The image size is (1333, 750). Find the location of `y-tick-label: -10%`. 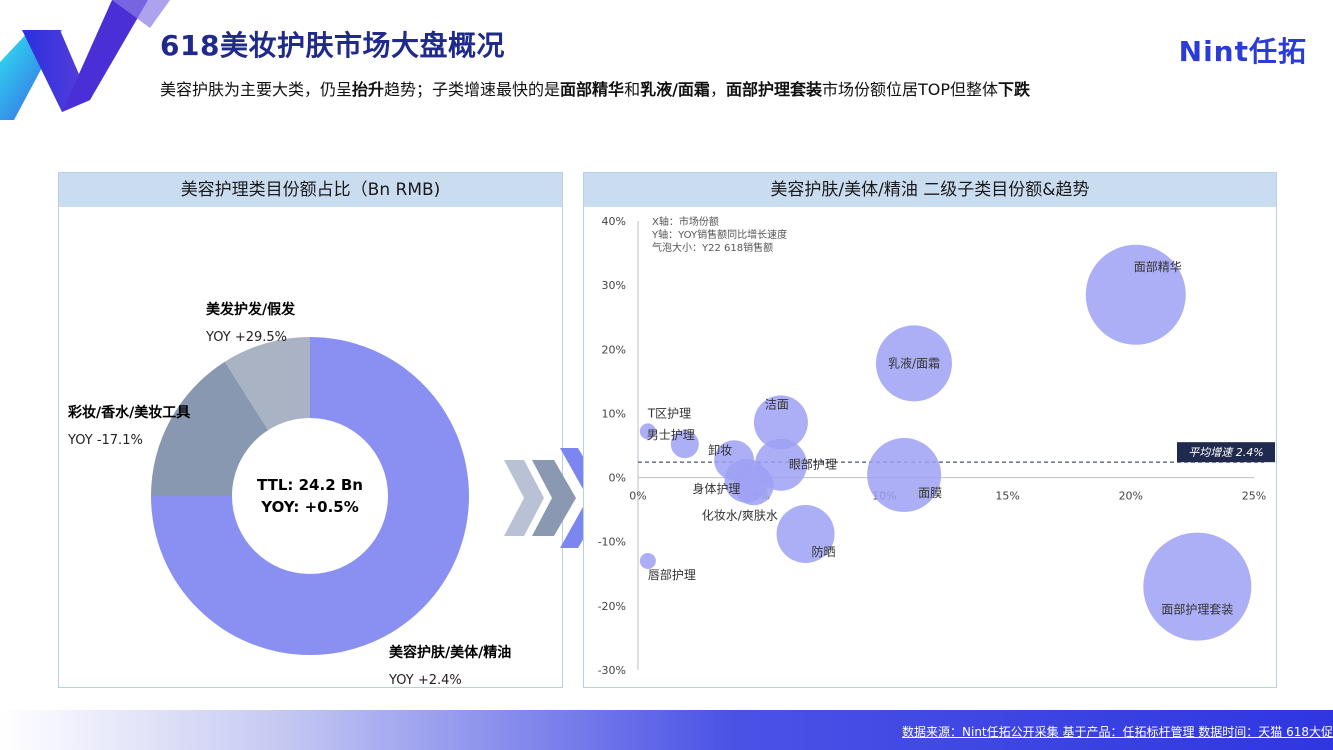

y-tick-label: -10% is located at coordinates (612, 542).